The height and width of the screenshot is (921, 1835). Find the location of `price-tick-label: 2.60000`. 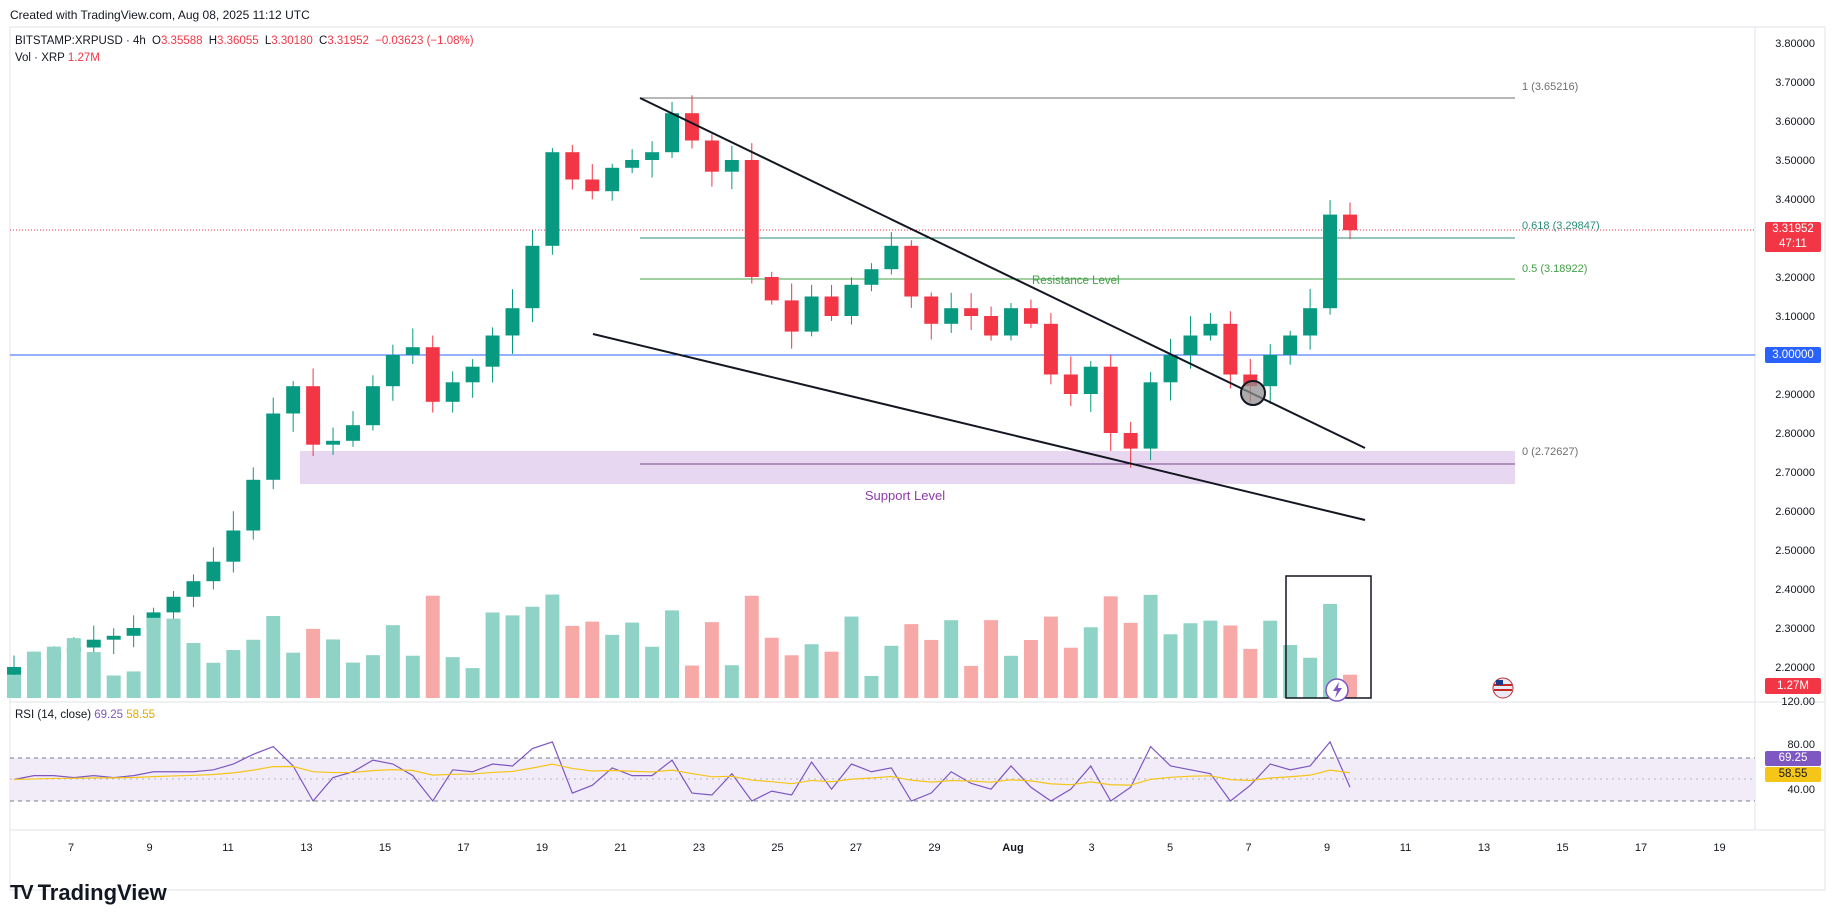

price-tick-label: 2.60000 is located at coordinates (1795, 512).